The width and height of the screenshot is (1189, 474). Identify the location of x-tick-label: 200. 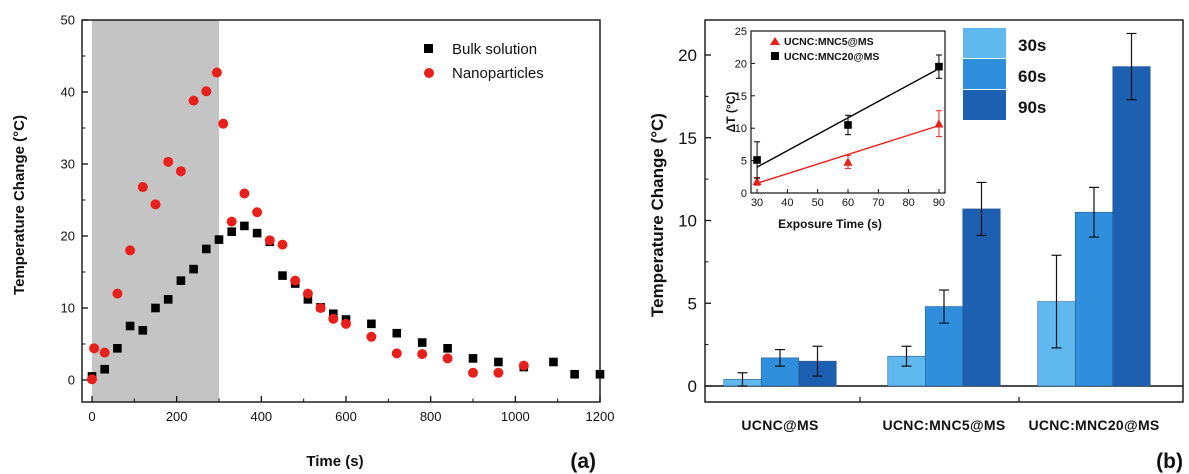
(177, 416).